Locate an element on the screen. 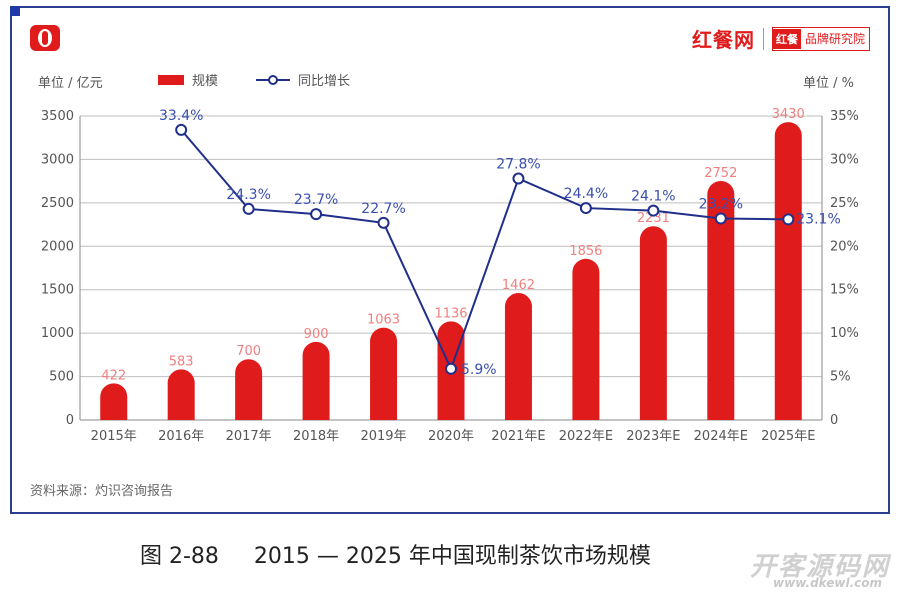 This screenshot has height=598, width=906. x-tick-label: 2023年E is located at coordinates (653, 436).